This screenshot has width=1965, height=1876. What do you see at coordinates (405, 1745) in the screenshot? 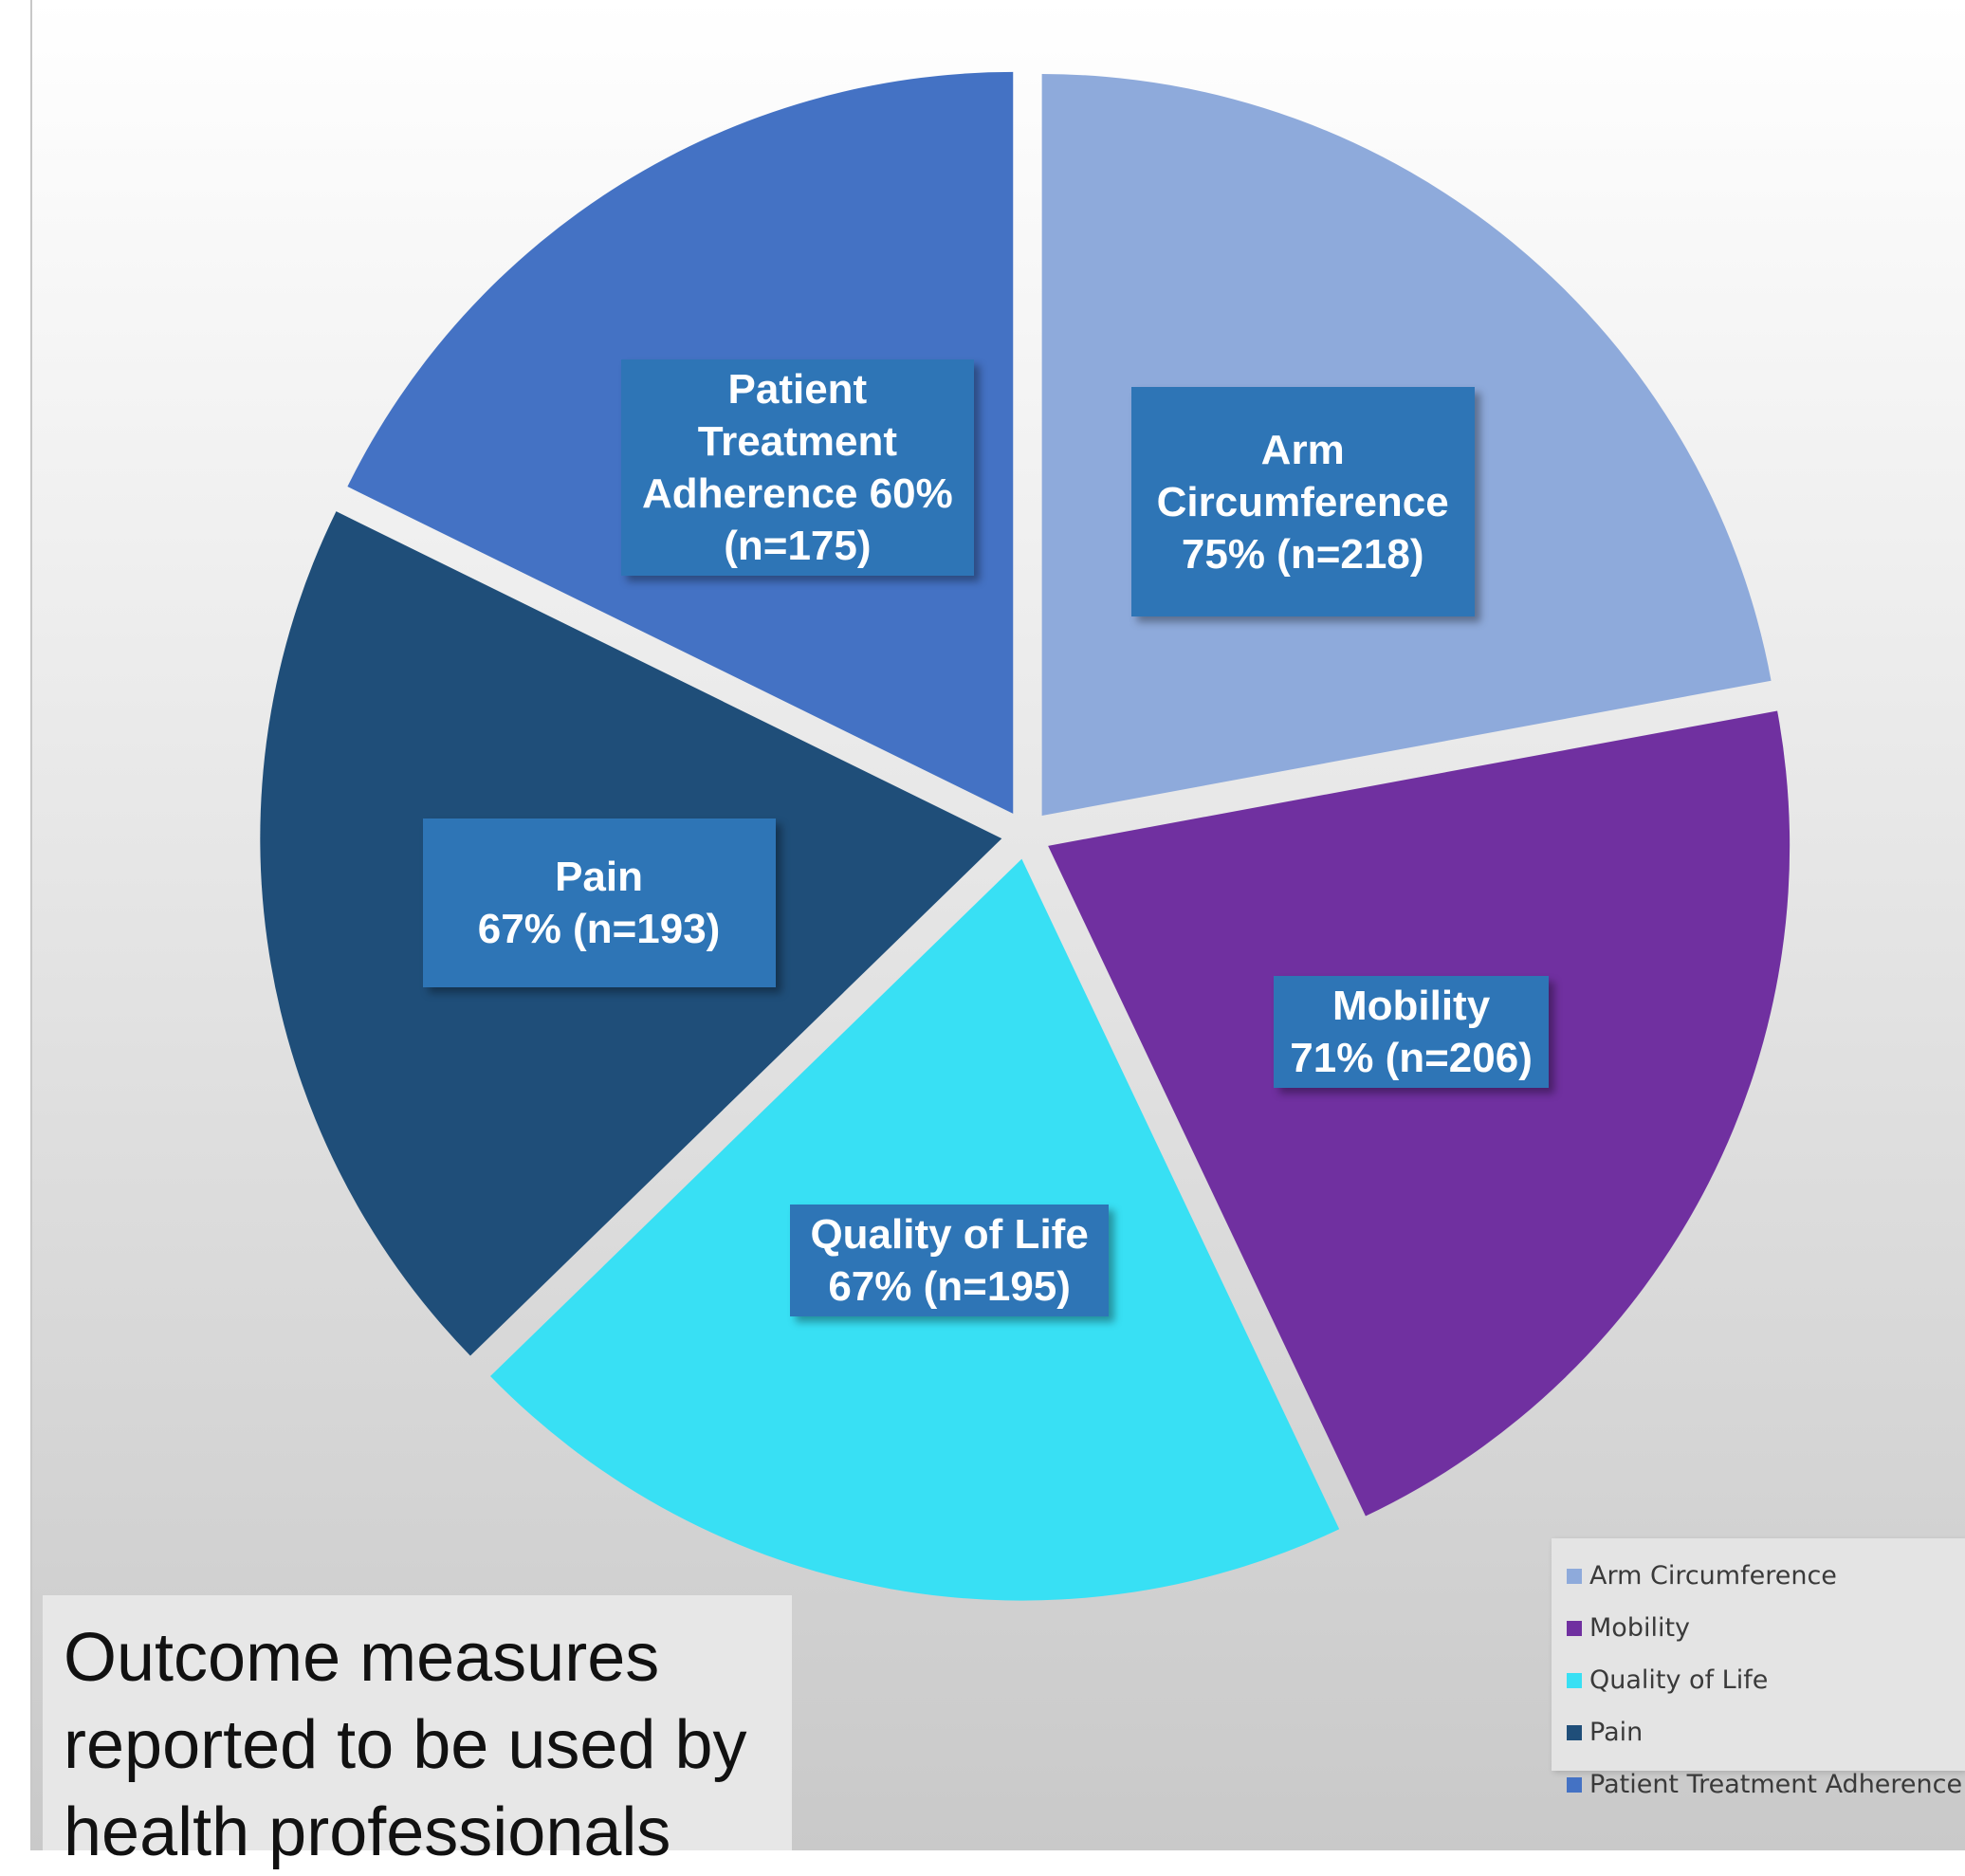
I see `caption-line: reported to be used by` at bounding box center [405, 1745].